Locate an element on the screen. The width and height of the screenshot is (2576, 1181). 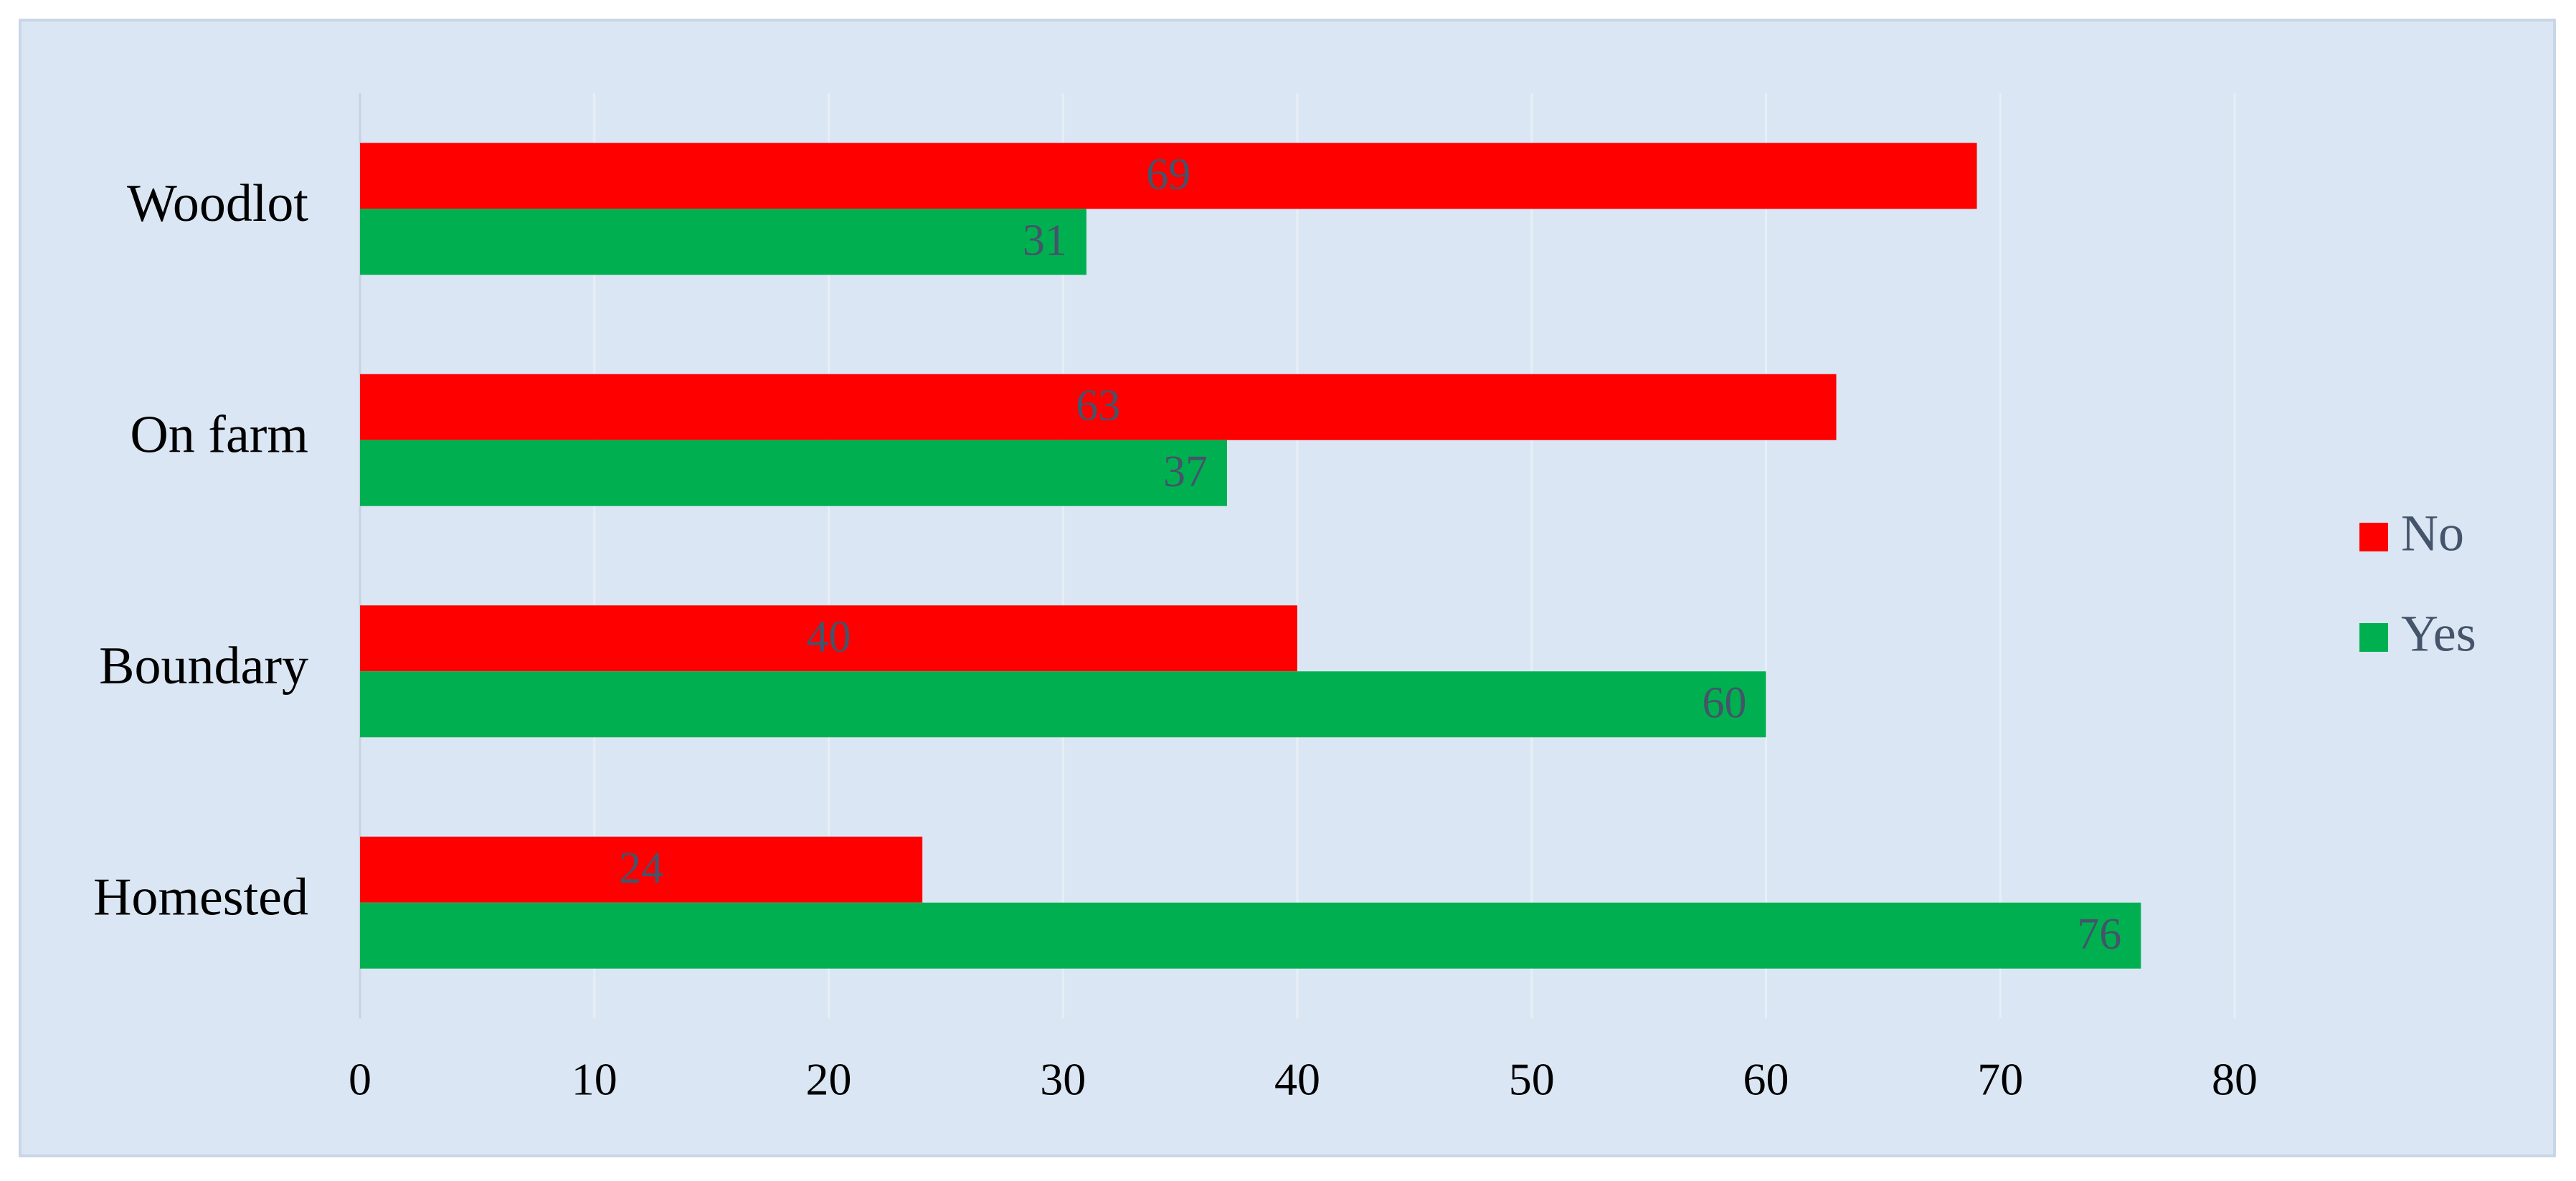
legend-label: No is located at coordinates (2432, 533).